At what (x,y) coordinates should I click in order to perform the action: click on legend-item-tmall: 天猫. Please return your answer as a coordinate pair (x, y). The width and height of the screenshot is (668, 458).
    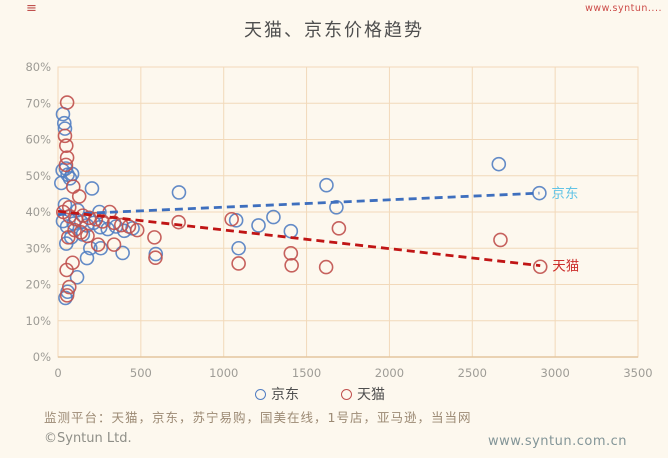
    Looking at the image, I should click on (363, 394).